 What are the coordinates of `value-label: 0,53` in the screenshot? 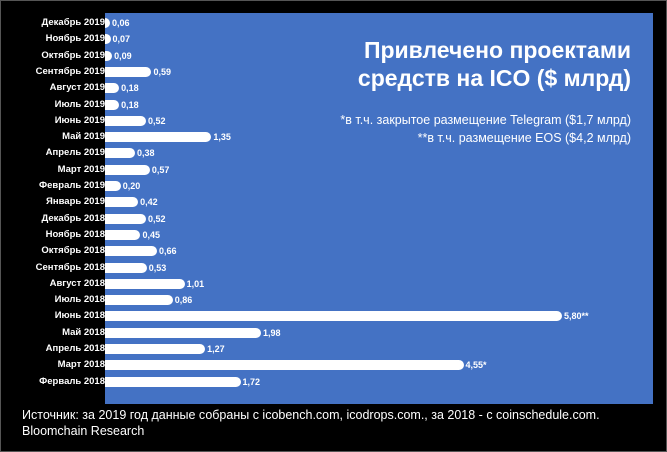 It's located at (157, 267).